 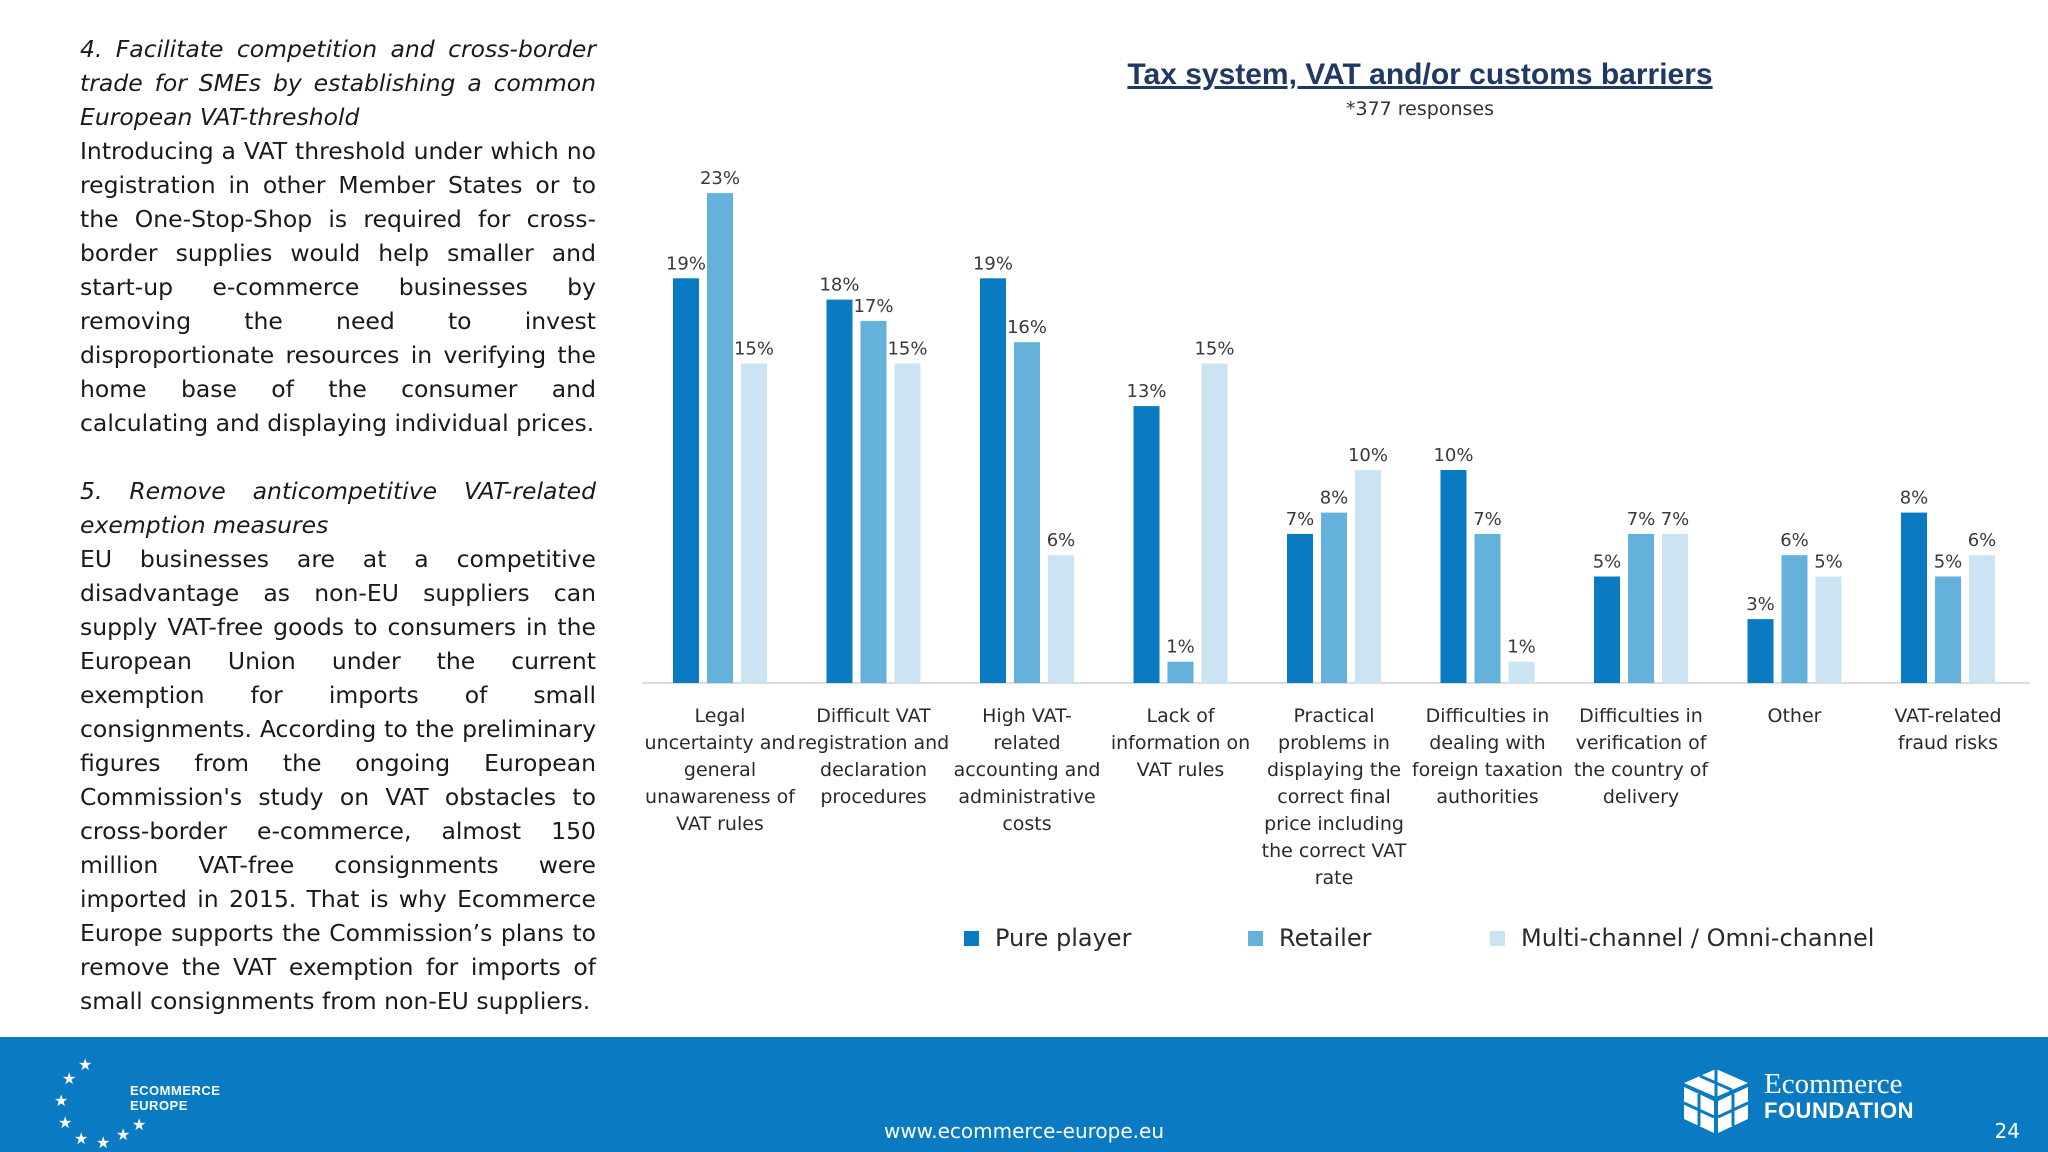 I want to click on data-label-1-series-2: 23%, so click(x=720, y=178).